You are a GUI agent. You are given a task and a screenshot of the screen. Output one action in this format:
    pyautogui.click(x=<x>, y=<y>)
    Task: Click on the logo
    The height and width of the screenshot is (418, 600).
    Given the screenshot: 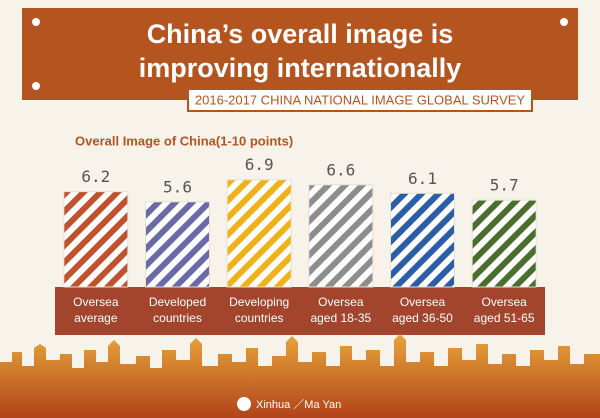 What is the action you would take?
    pyautogui.click(x=244, y=404)
    